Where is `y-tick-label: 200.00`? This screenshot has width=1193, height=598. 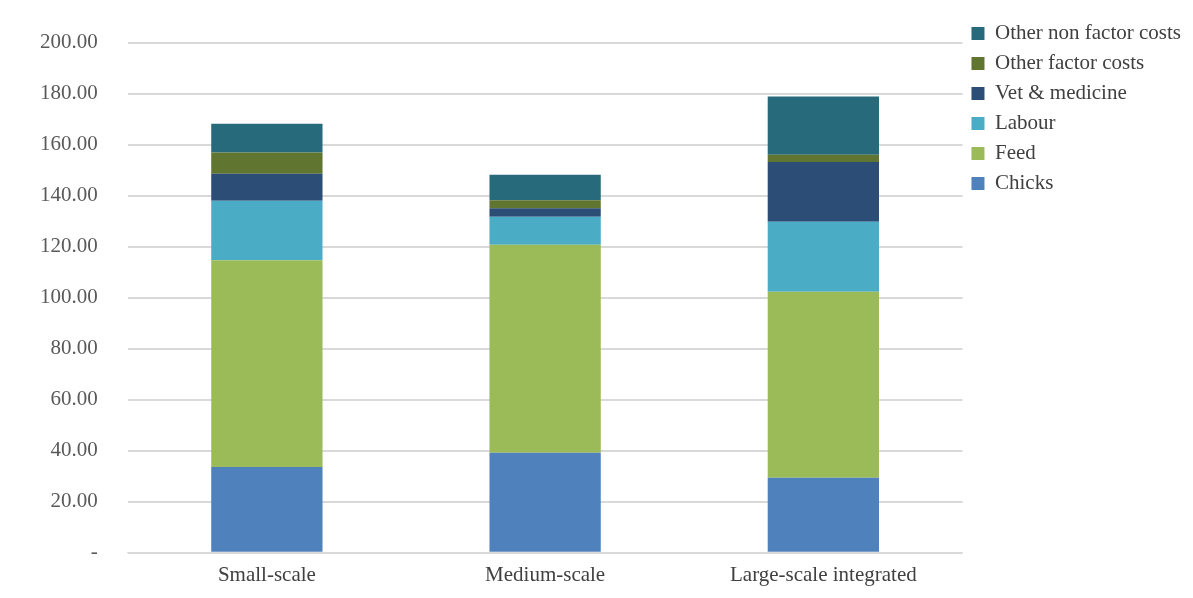 y-tick-label: 200.00 is located at coordinates (69, 41).